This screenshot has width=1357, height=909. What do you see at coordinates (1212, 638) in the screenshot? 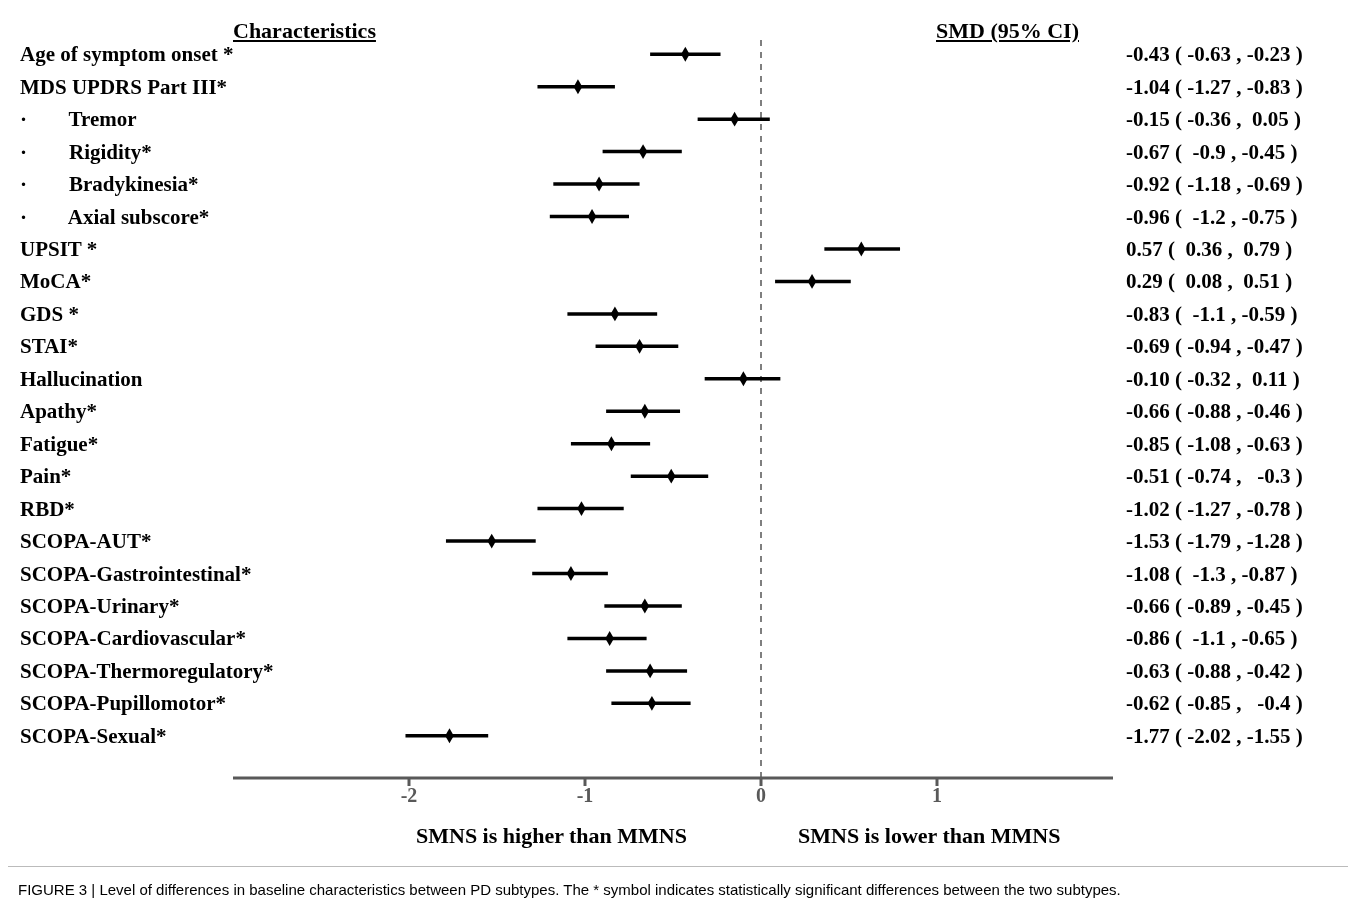
I see `data-label: -0.86 ( -1.1 , -0.65 )` at bounding box center [1212, 638].